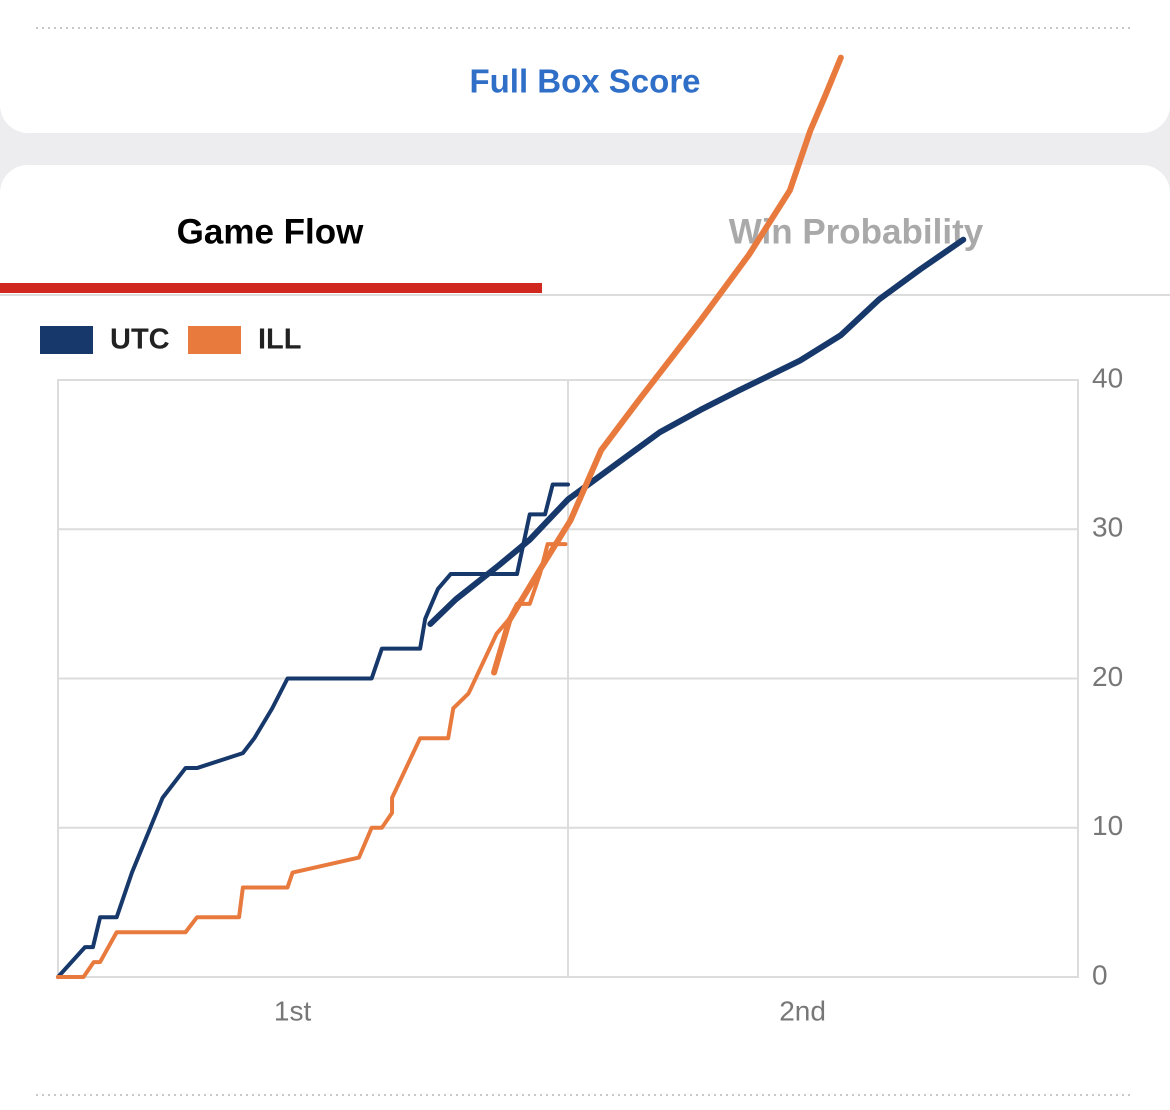 This screenshot has height=1110, width=1170. Describe the element at coordinates (802, 1010) in the screenshot. I see `x-tick-label: 2nd` at that location.